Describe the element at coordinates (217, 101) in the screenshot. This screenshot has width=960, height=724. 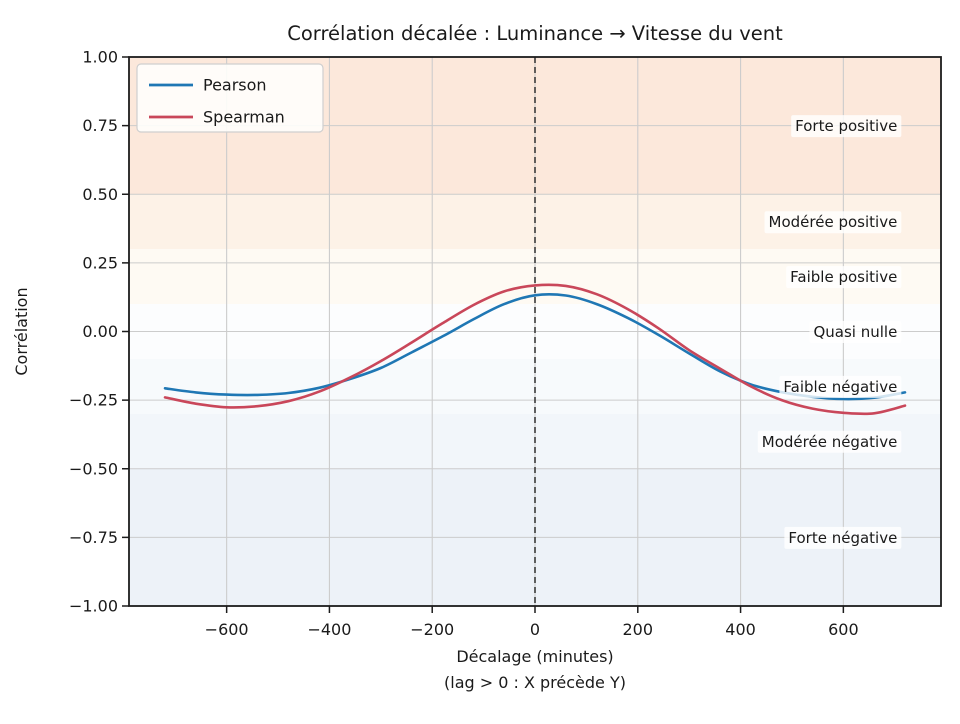
I see `legend-entries: Pearson Spearman` at that location.